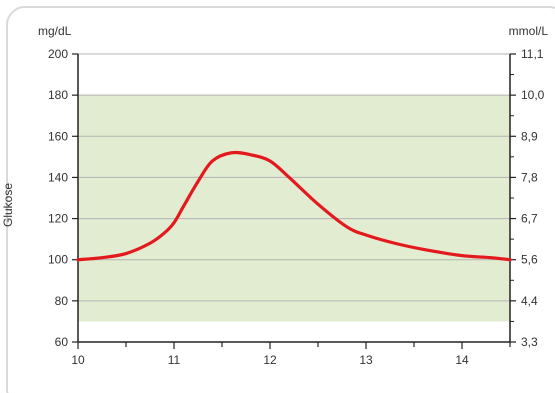 This screenshot has width=555, height=393. I want to click on y-tick-label: 140, so click(58, 177).